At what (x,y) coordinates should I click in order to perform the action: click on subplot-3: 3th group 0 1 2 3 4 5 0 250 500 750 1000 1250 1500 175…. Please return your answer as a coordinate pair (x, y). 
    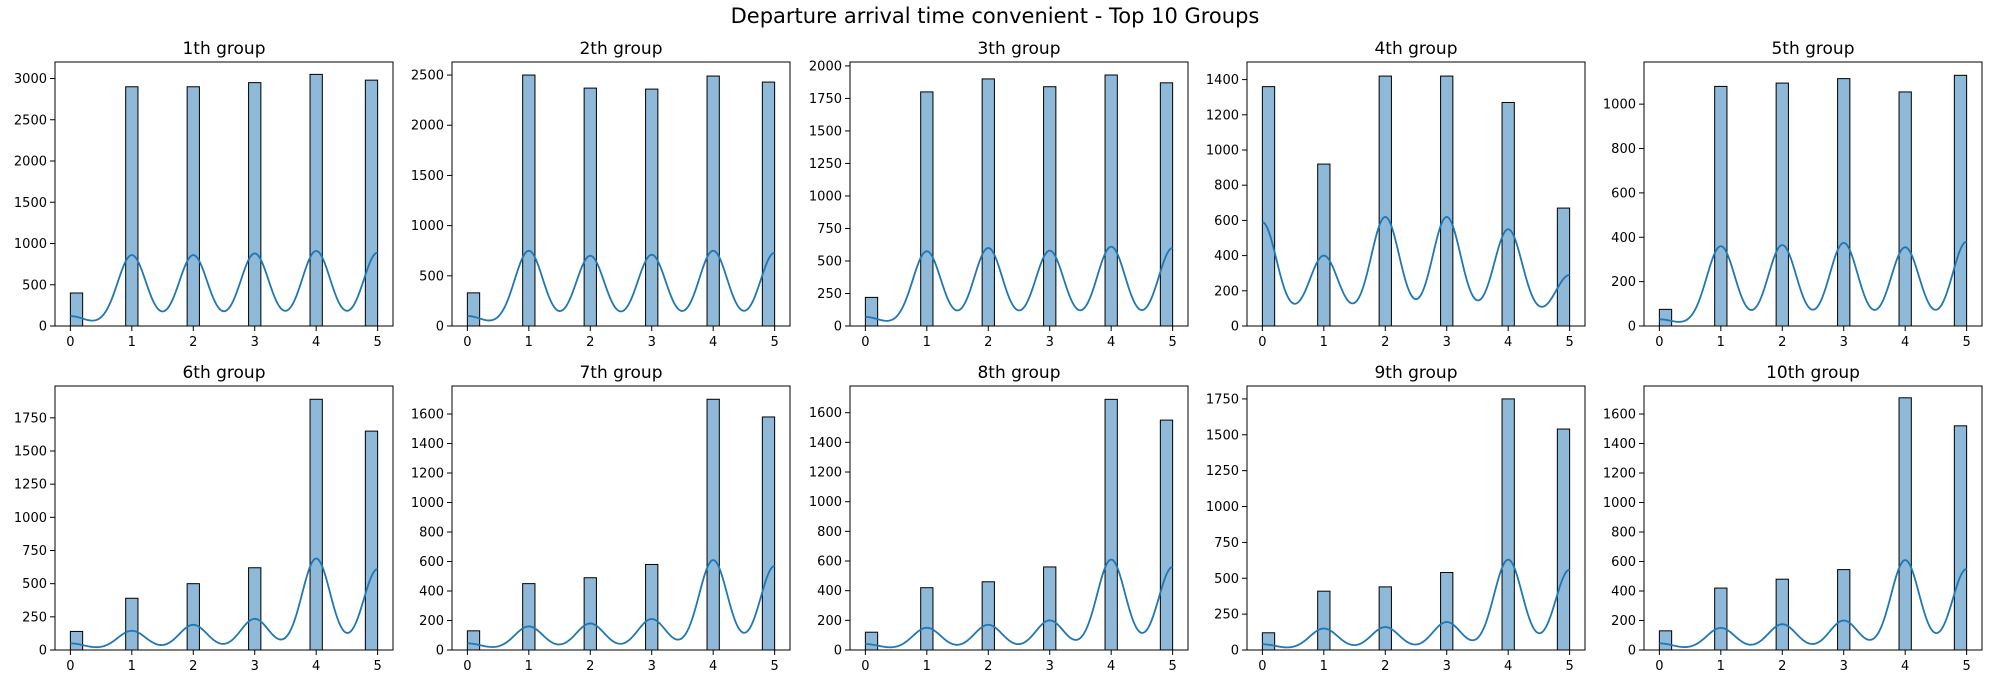
    Looking at the image, I should click on (999, 194).